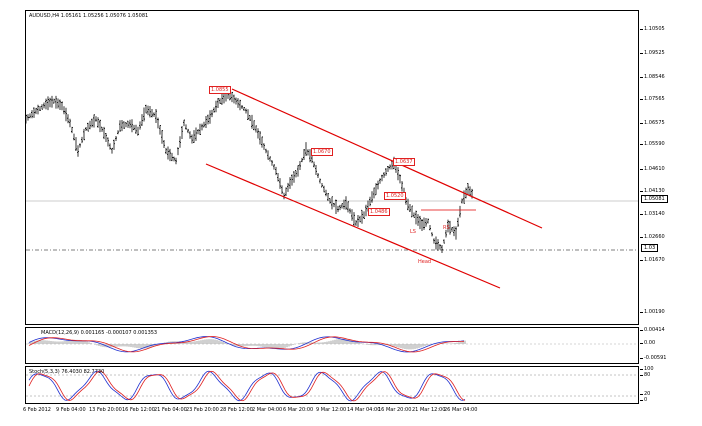 The image size is (702, 426). Describe the element at coordinates (170, 410) in the screenshot. I see `time-label: 21 Feb 04:00` at that location.